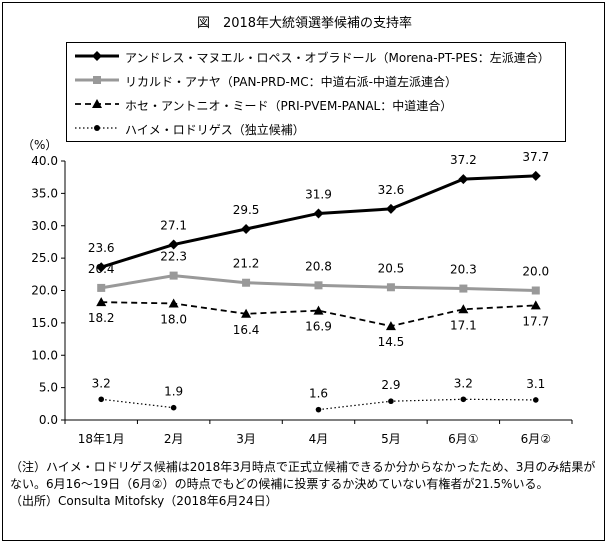 The image size is (609, 545). Describe the element at coordinates (246, 210) in the screenshot. I see `series-0-label-2: 29.5` at that location.